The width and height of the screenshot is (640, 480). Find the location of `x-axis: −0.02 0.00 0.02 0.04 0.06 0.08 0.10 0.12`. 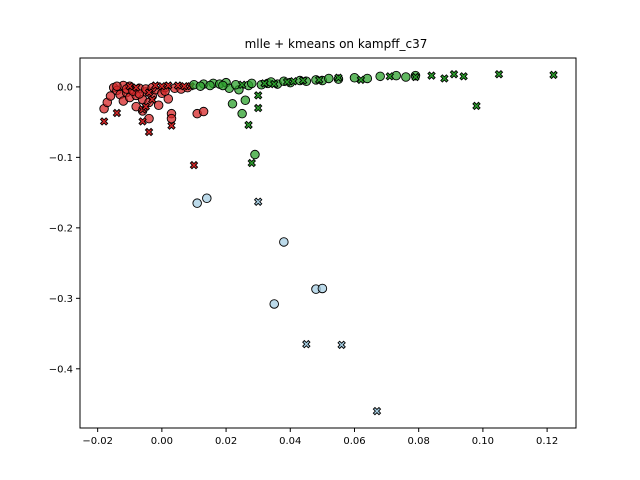

x-axis: −0.02 0.00 0.02 0.04 0.06 0.08 0.10 0.12 is located at coordinates (320, 437).